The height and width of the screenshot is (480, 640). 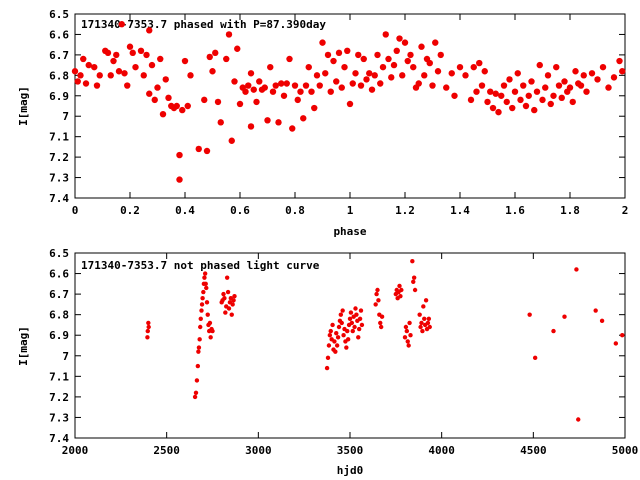 I want to click on x-tick-label: 3500, so click(x=350, y=450).